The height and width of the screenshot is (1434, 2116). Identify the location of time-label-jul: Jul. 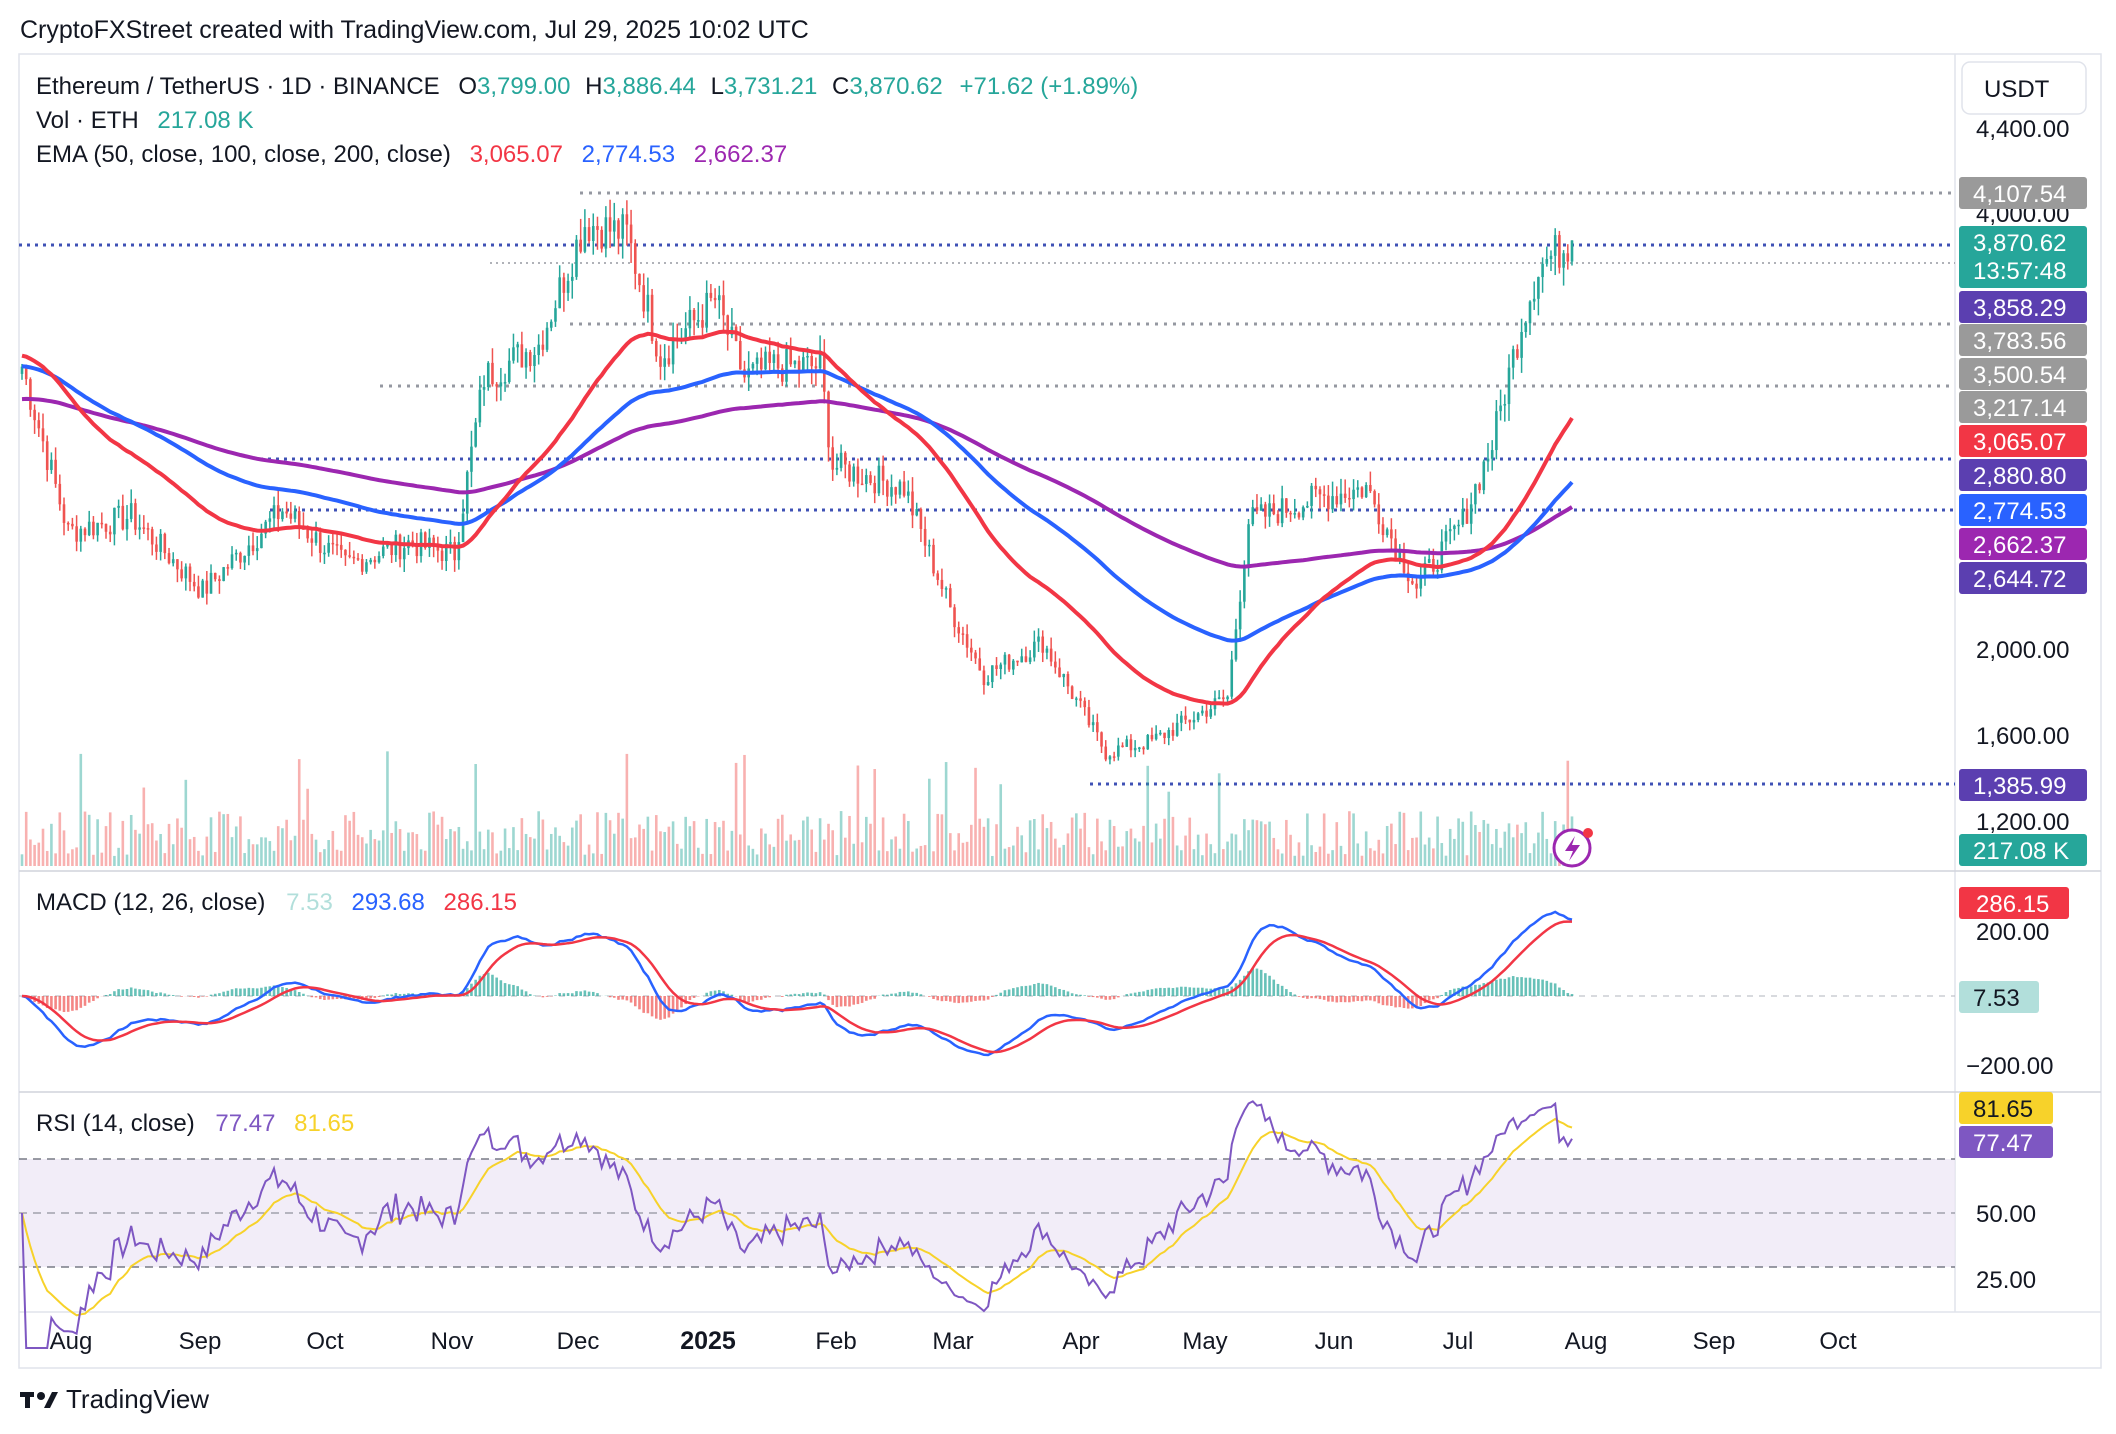
(1458, 1341).